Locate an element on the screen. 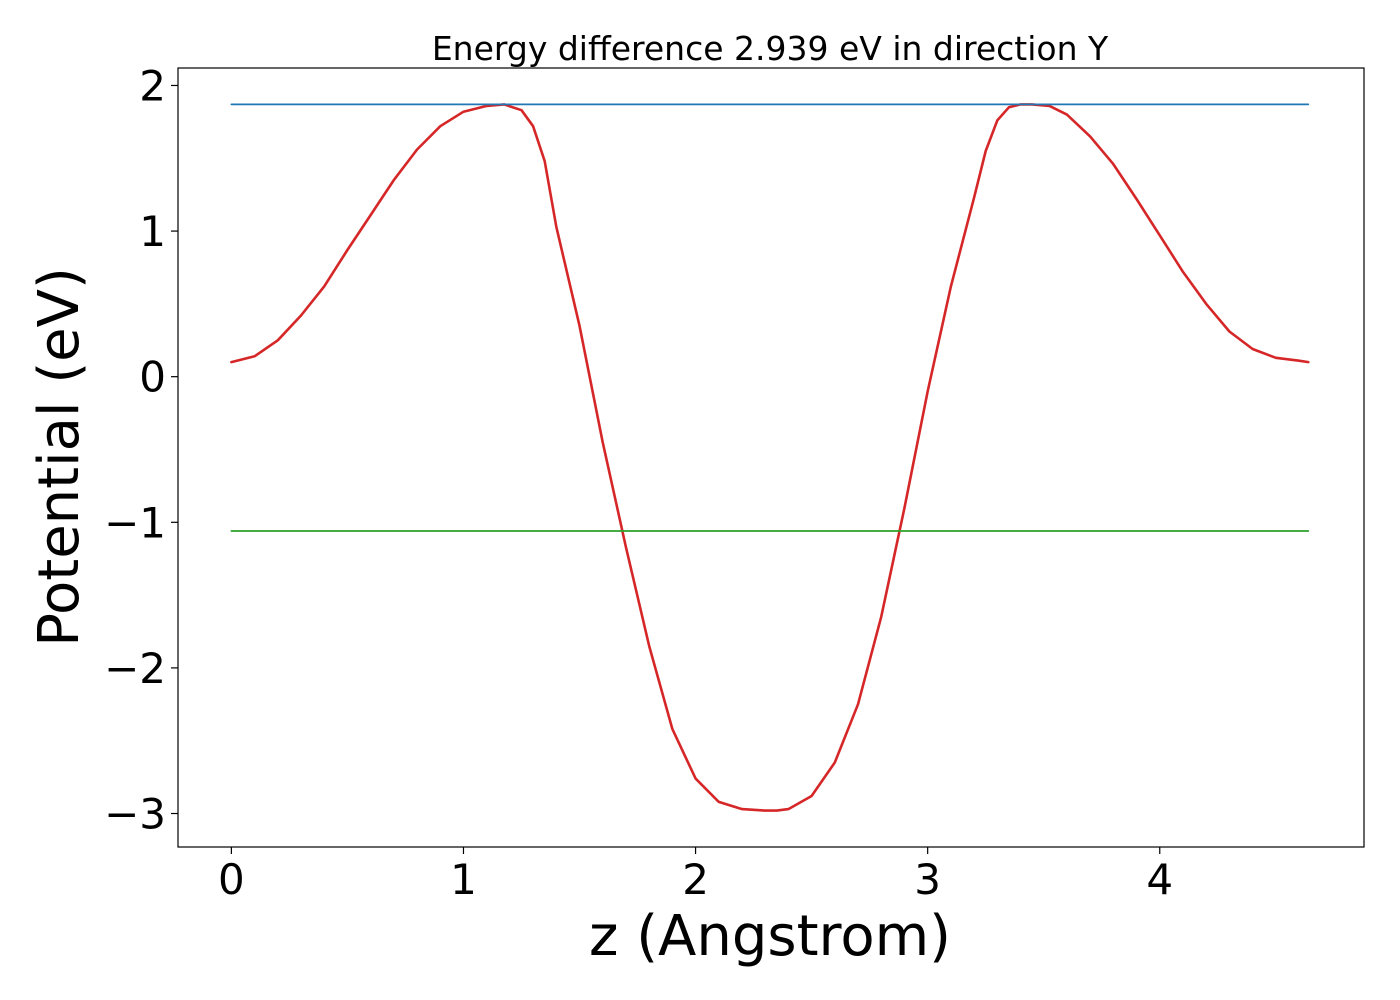 This screenshot has width=1400, height=1000. x-tick-label: 2 is located at coordinates (695, 879).